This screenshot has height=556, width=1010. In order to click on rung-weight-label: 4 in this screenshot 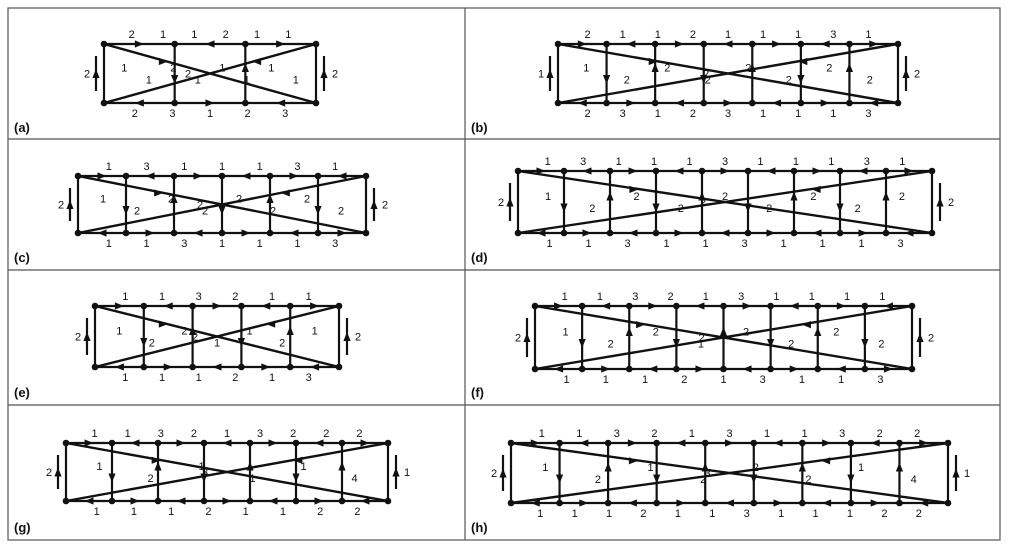, I will do `click(914, 480)`.